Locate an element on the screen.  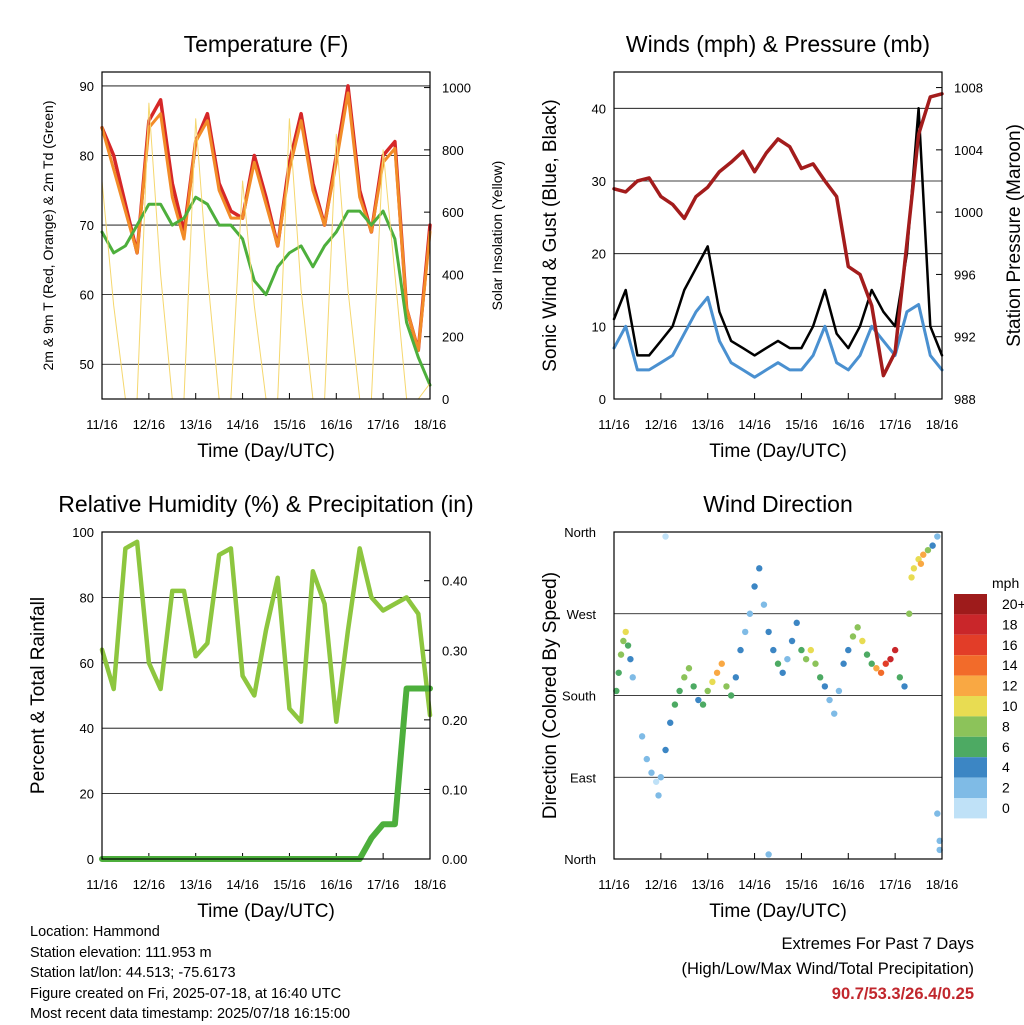
y2-tick-label: 1000 is located at coordinates (456, 88).